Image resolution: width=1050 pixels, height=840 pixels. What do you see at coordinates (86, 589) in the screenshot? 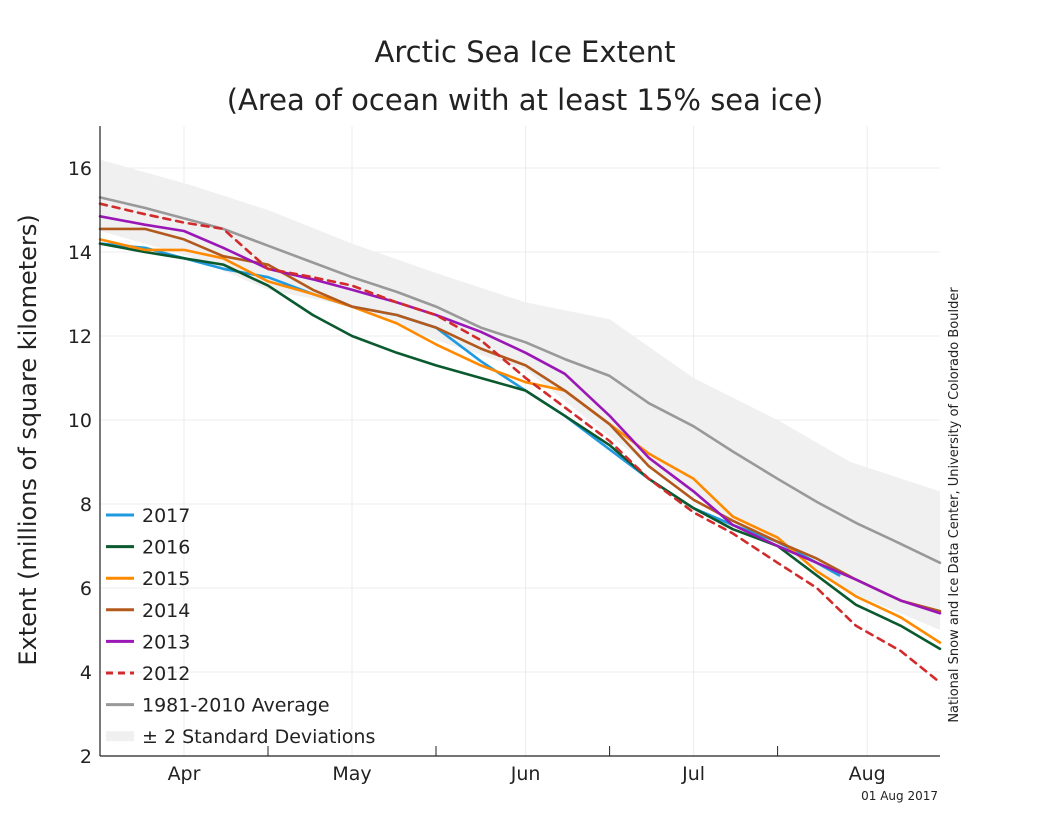
I see `y-tick-label: 6` at bounding box center [86, 589].